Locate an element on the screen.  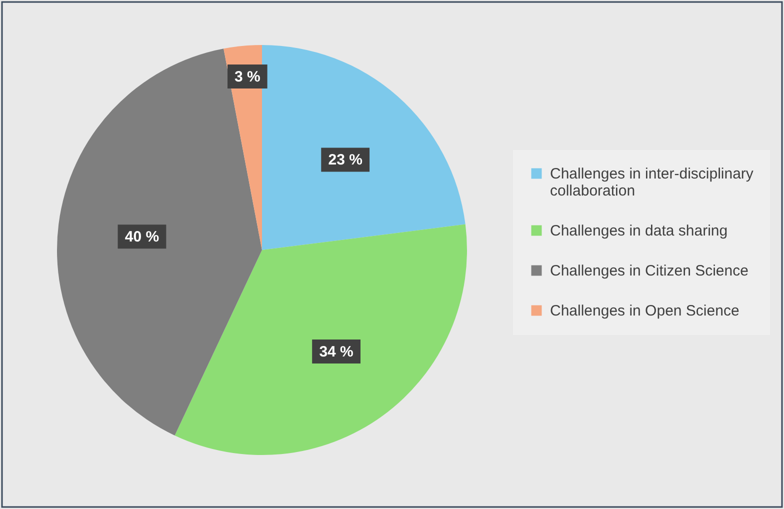
data-label: 23 % is located at coordinates (345, 160).